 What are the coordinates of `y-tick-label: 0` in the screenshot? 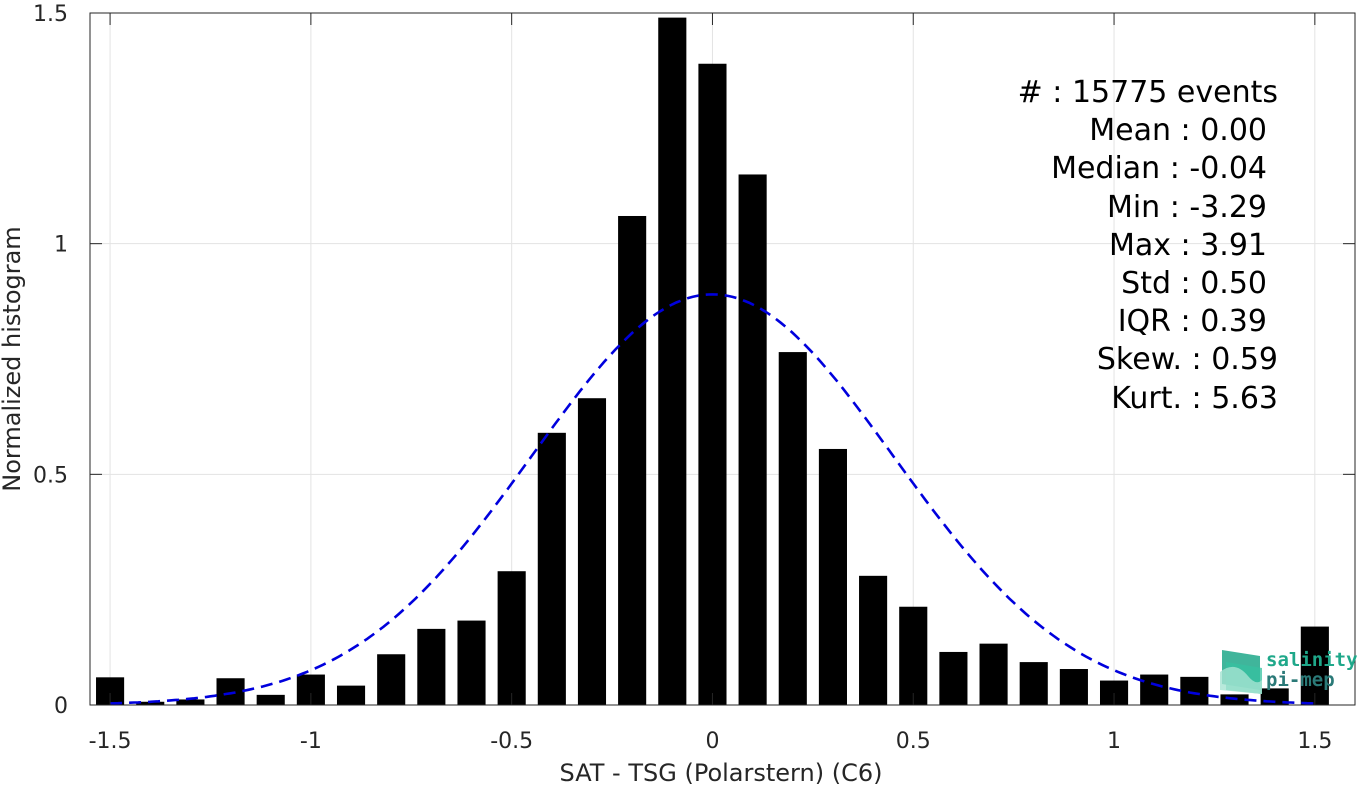 It's located at (61, 706).